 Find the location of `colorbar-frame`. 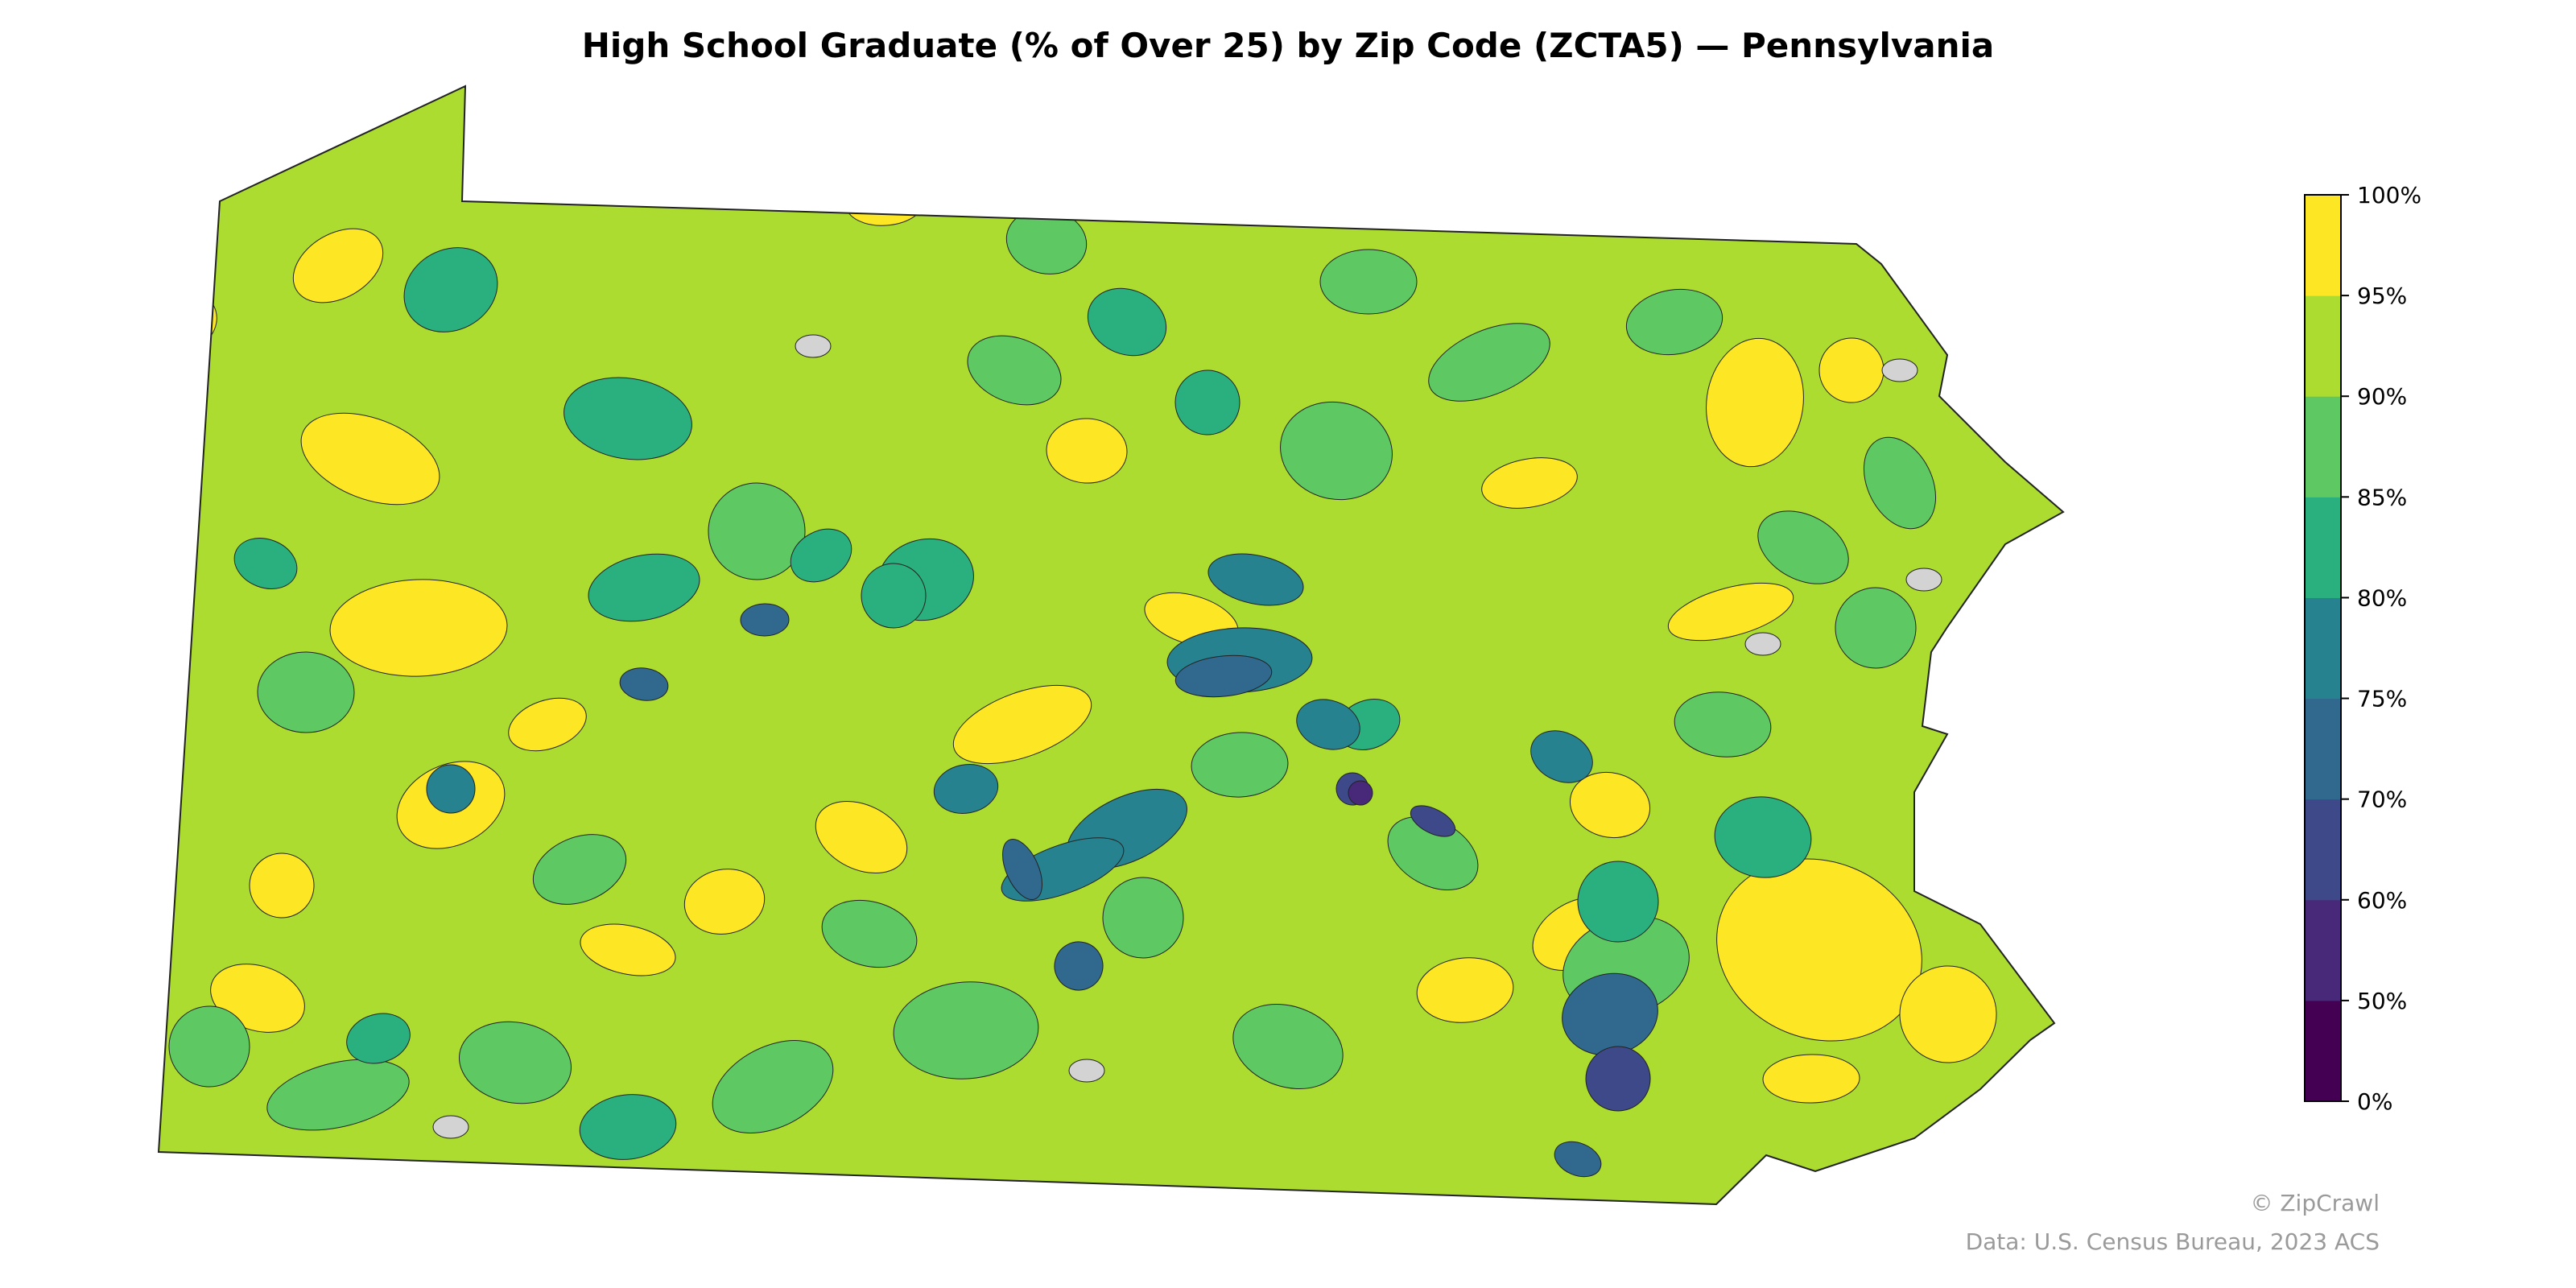

colorbar-frame is located at coordinates (2323, 648).